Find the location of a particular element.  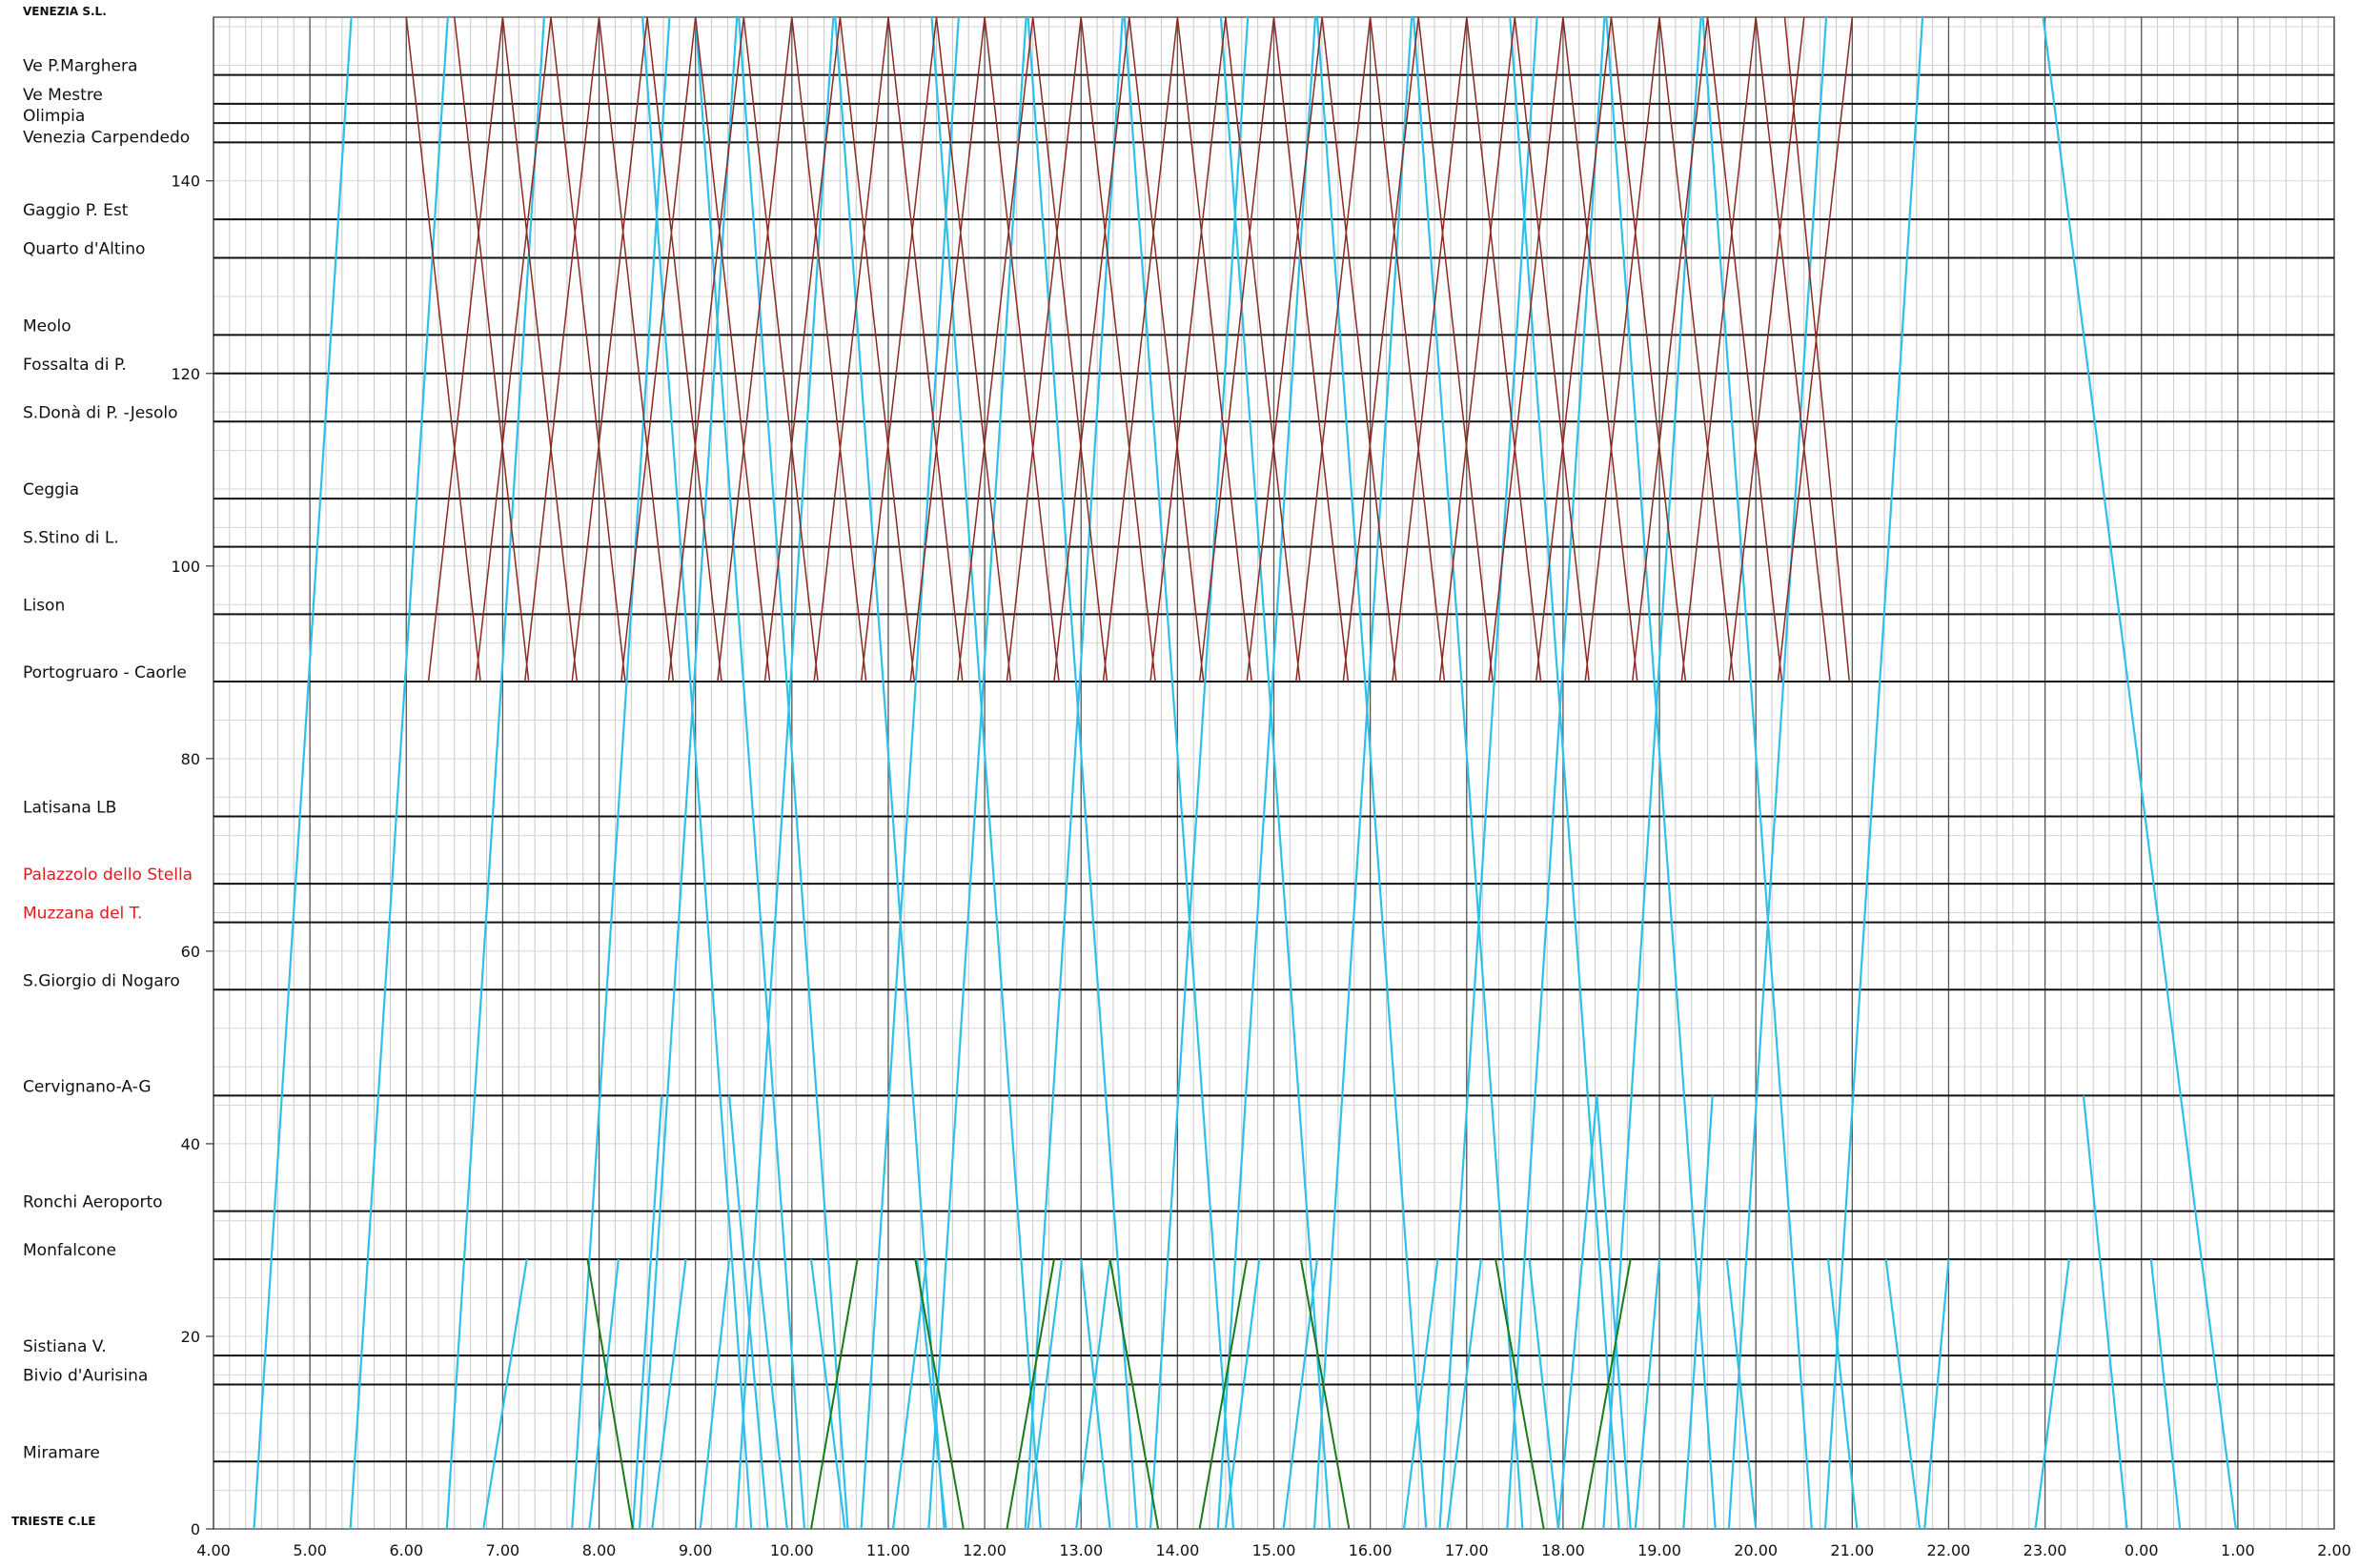

station-label: Gaggio P. Est is located at coordinates (76, 210).